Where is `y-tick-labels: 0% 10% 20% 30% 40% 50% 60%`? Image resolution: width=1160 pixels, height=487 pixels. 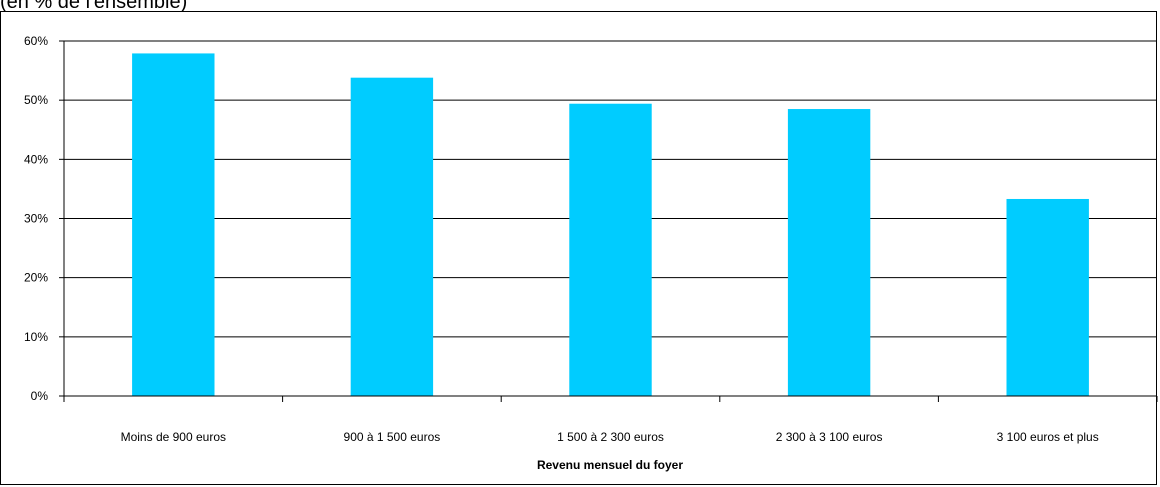
y-tick-labels: 0% 10% 20% 30% 40% 50% 60% is located at coordinates (36, 218).